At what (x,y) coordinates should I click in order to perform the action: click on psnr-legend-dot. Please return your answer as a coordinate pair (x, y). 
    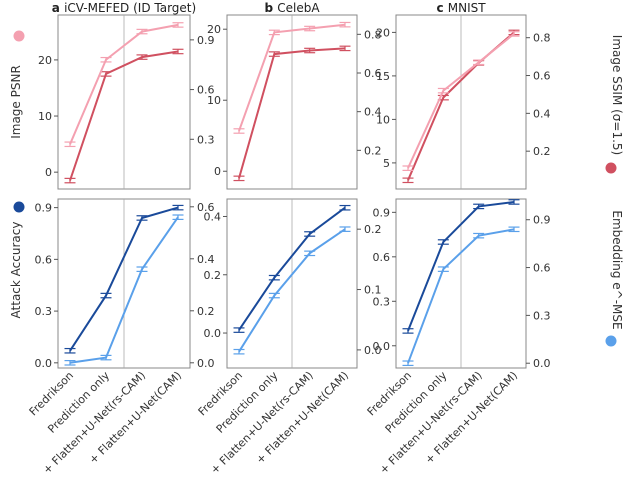
    Looking at the image, I should click on (19, 36).